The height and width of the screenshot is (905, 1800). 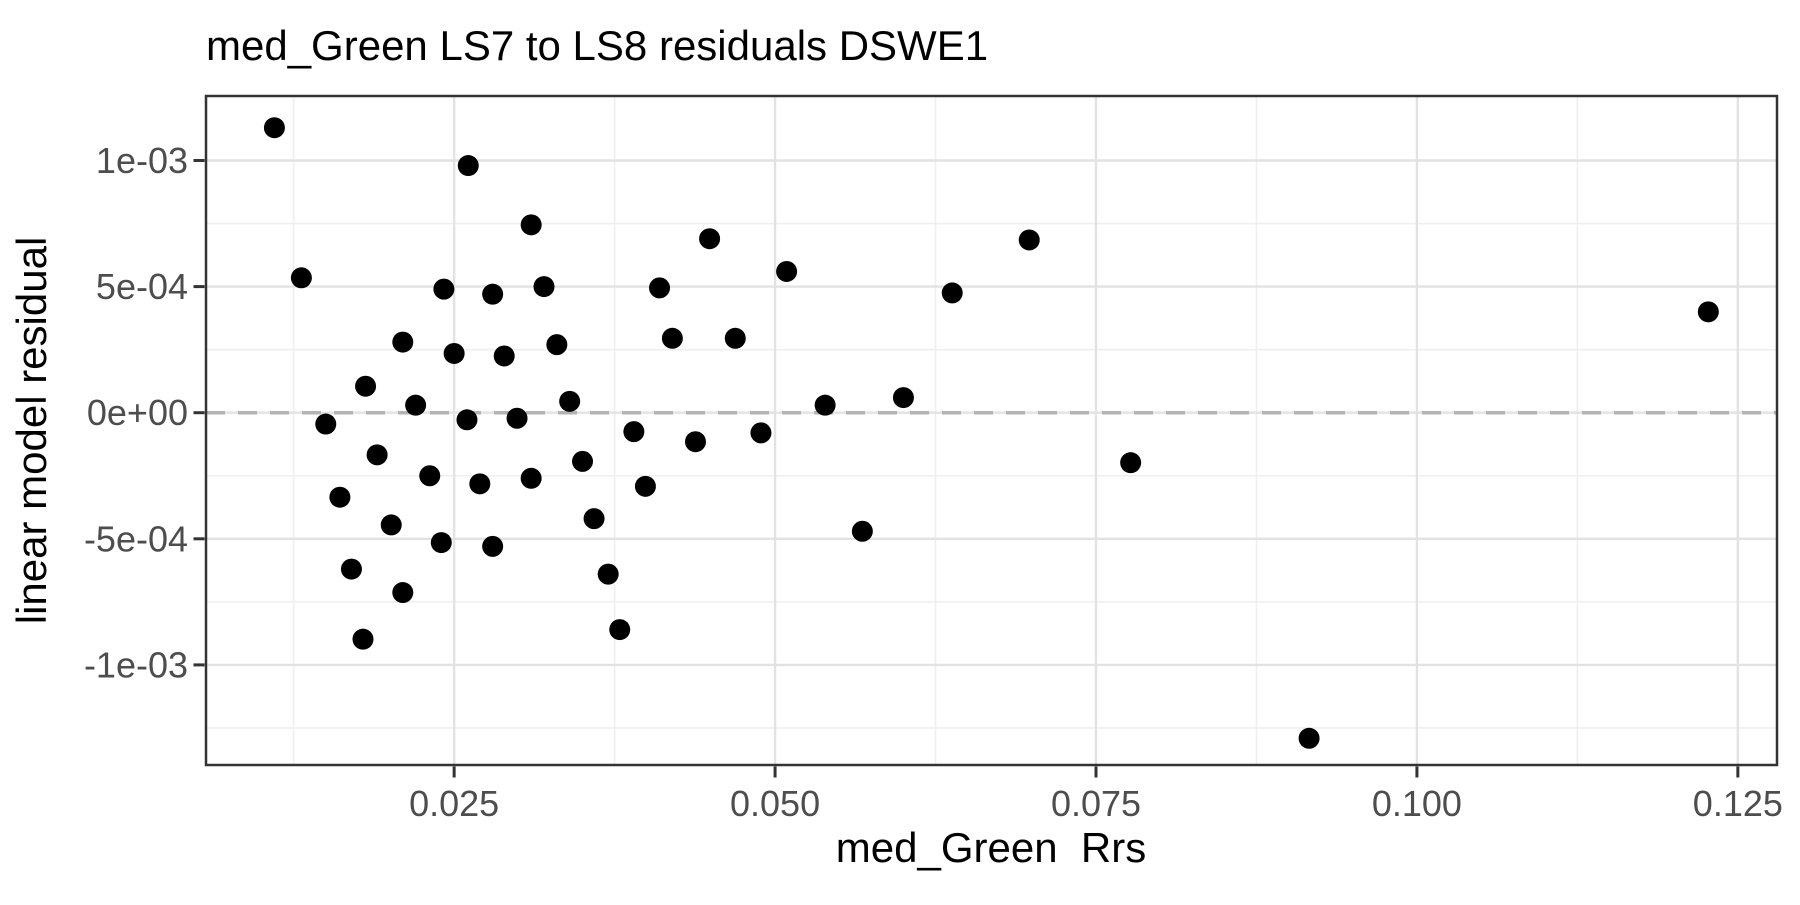 What do you see at coordinates (136, 538) in the screenshot?
I see `y-tick-label: -5e-04` at bounding box center [136, 538].